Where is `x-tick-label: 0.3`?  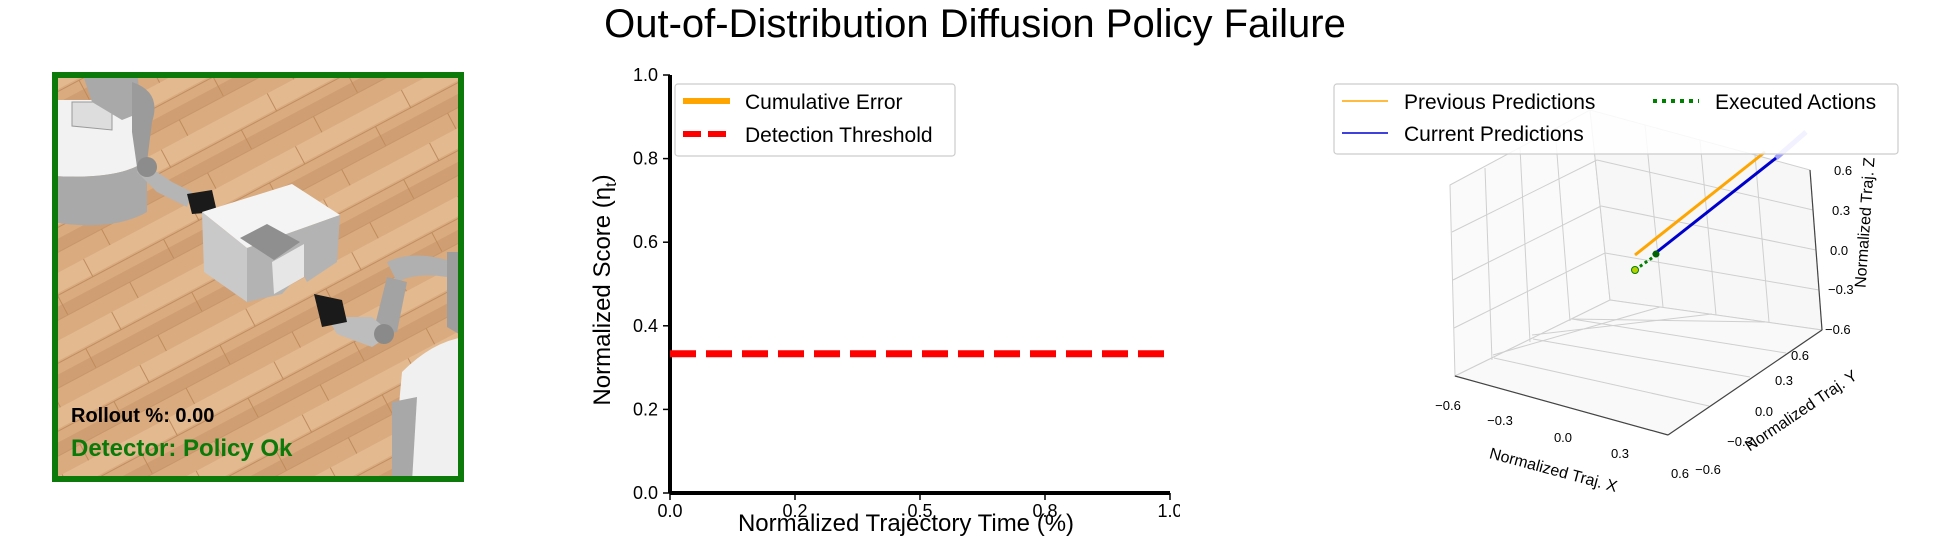
x-tick-label: 0.3 is located at coordinates (1620, 453).